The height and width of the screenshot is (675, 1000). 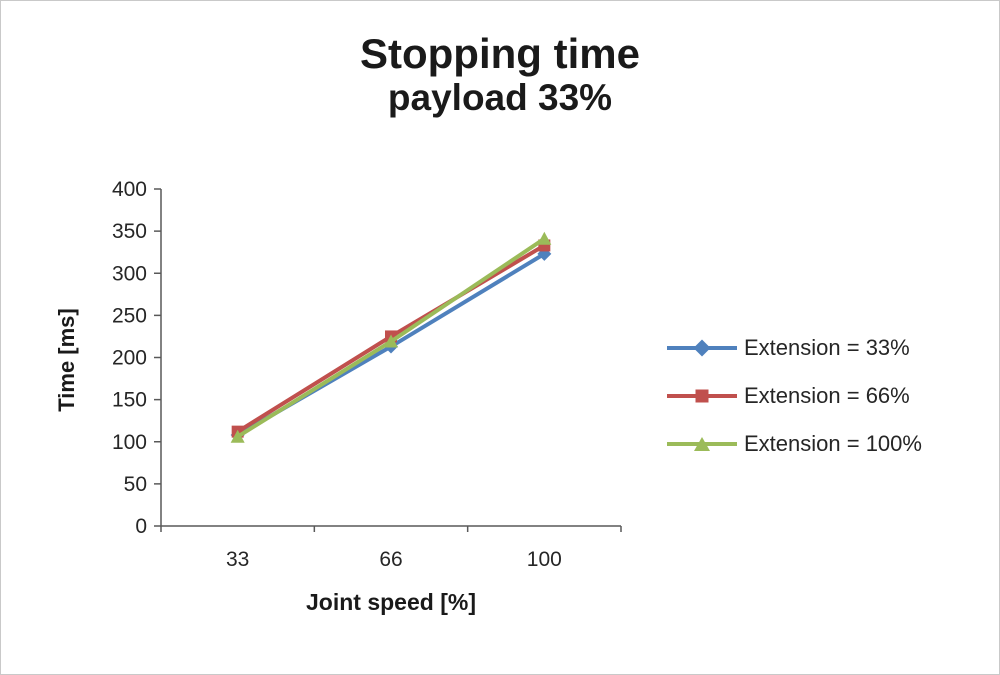 I want to click on y-tick-label: 250, so click(x=129, y=315).